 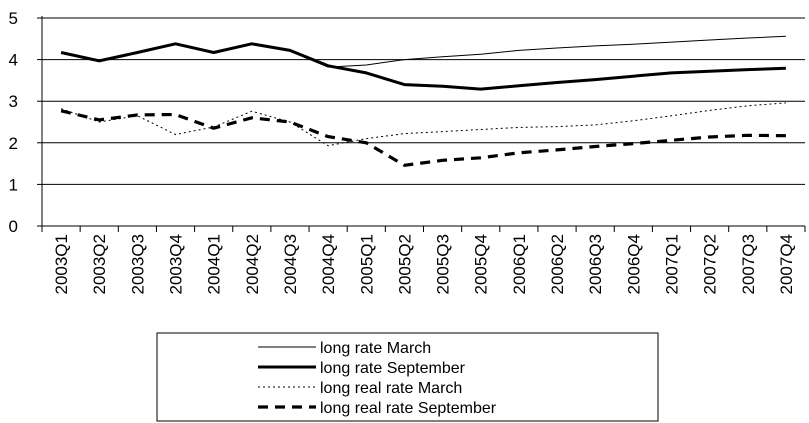 I want to click on legend-box, so click(x=407, y=377).